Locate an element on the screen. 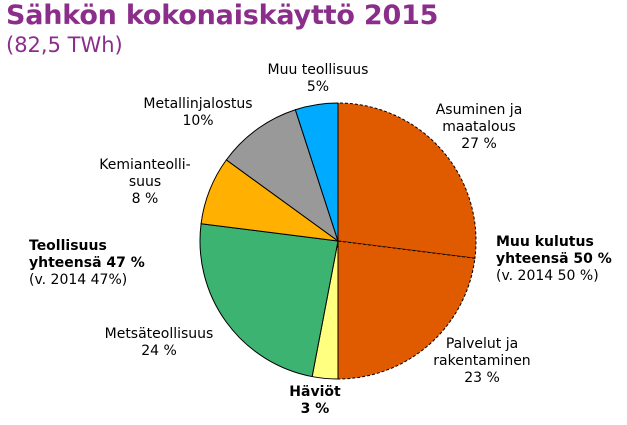  slice-label-asuminen: Asuminen ja maatalous 27 % is located at coordinates (479, 127).